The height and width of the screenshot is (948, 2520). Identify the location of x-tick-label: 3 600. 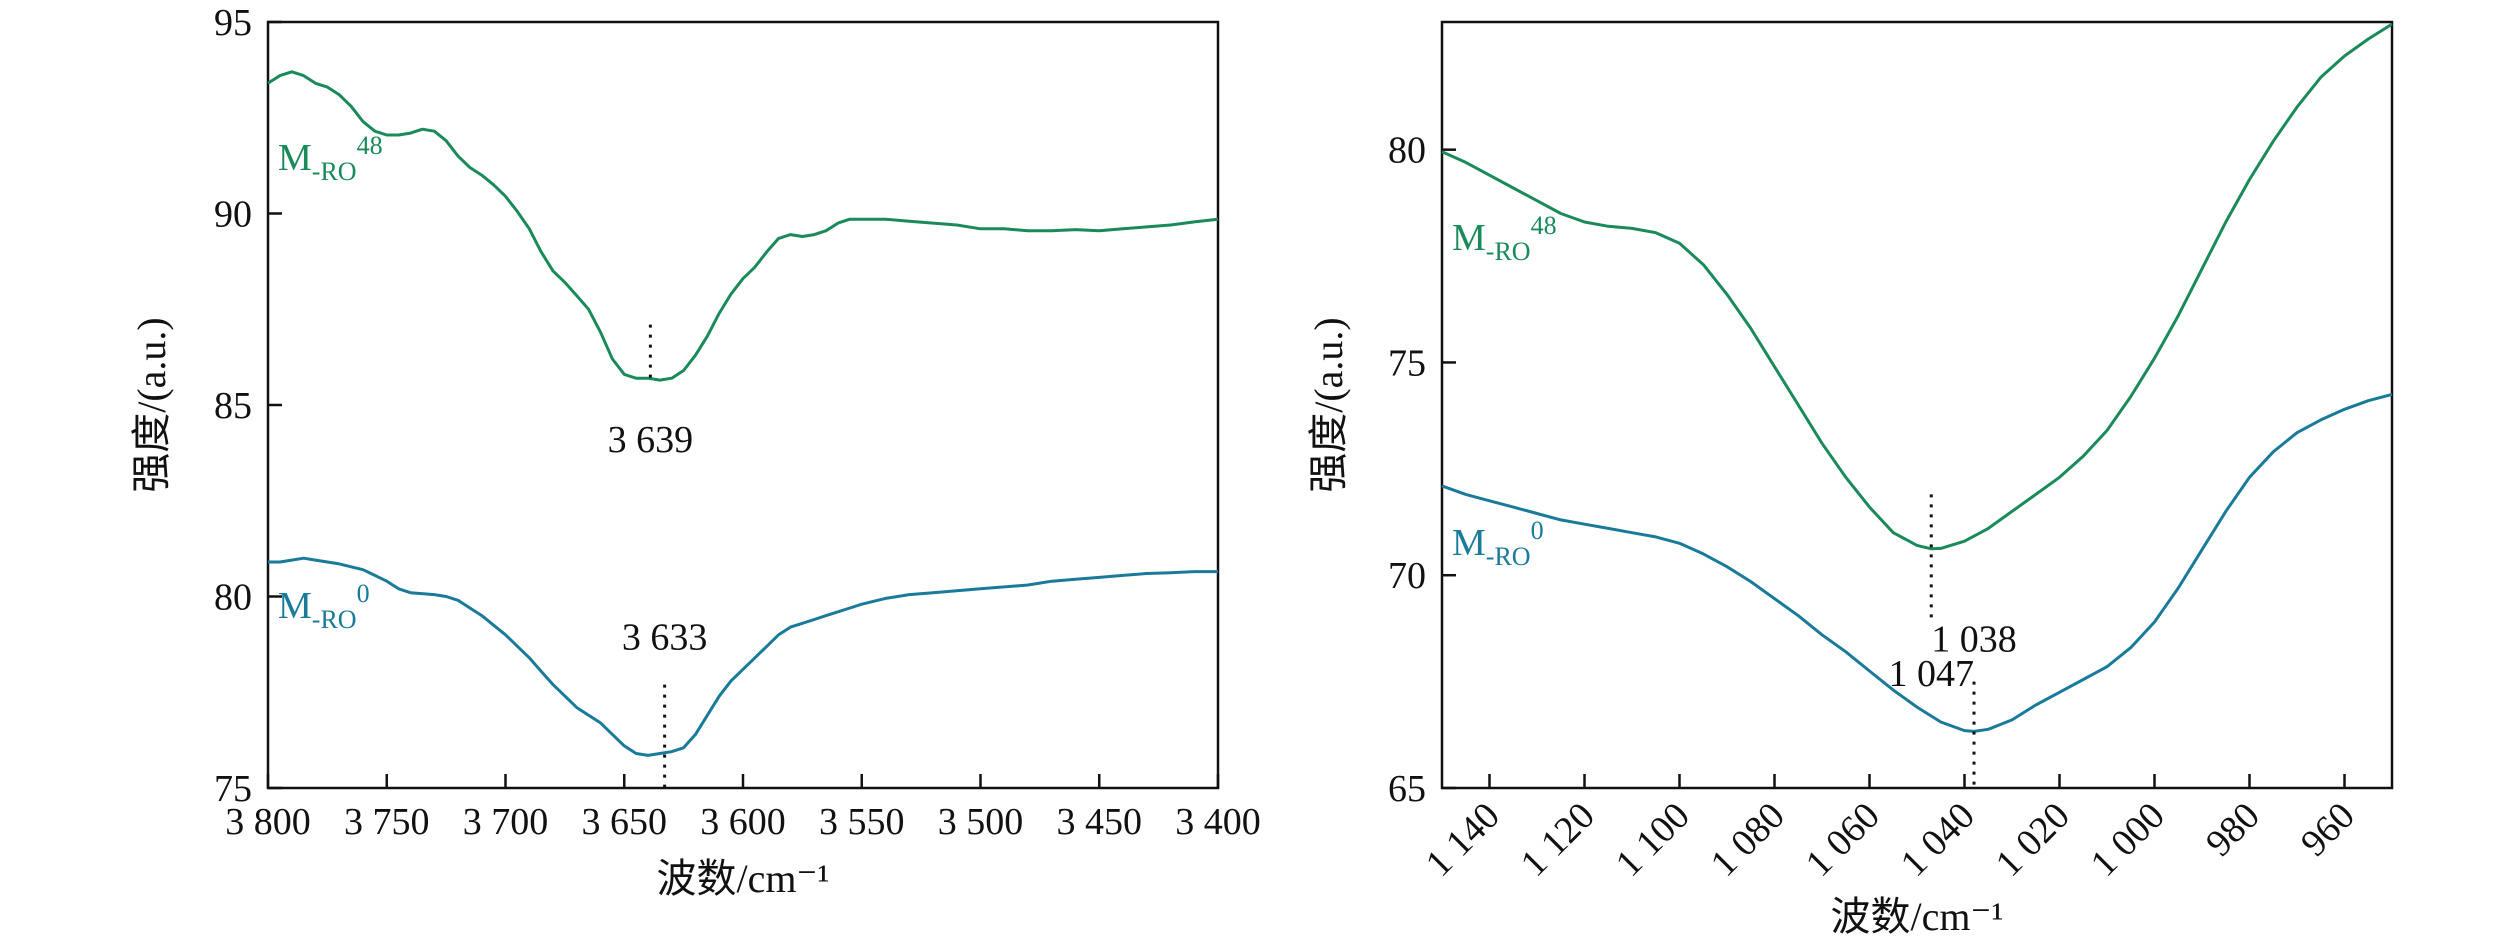
(743, 822).